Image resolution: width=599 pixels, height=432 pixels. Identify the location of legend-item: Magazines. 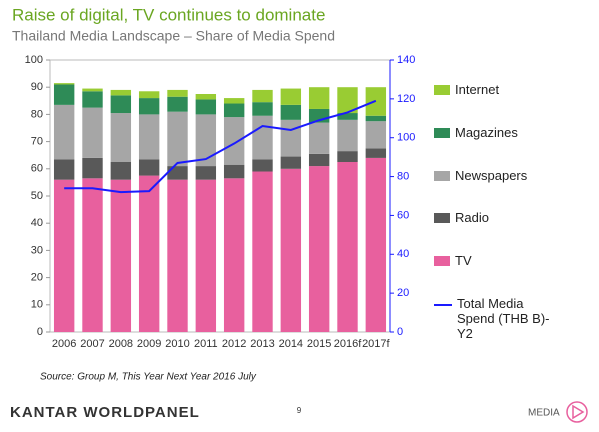
(514, 132).